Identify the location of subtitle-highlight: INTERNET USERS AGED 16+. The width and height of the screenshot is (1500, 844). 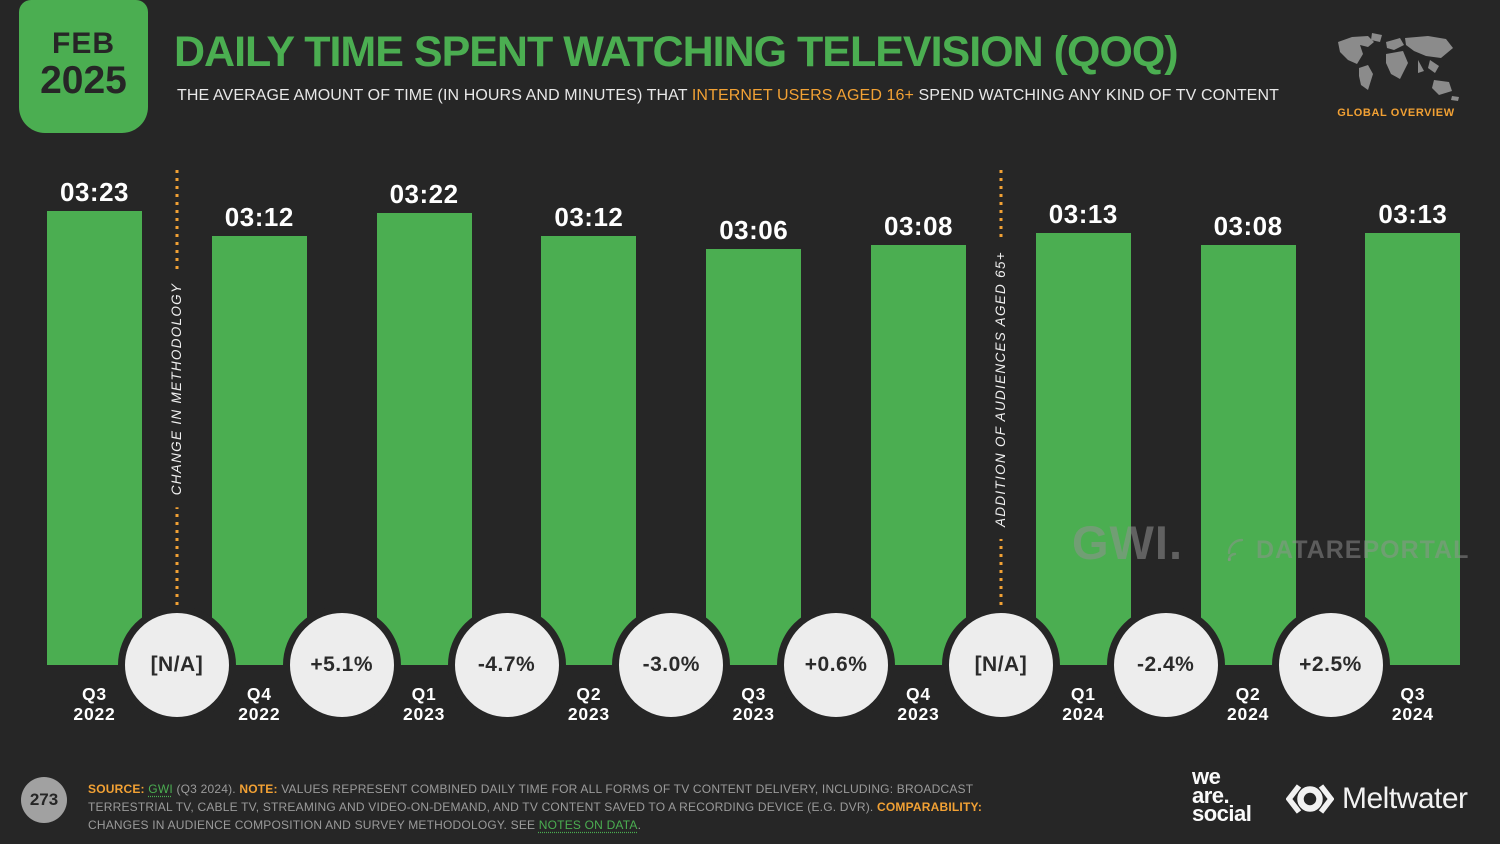
(802, 95).